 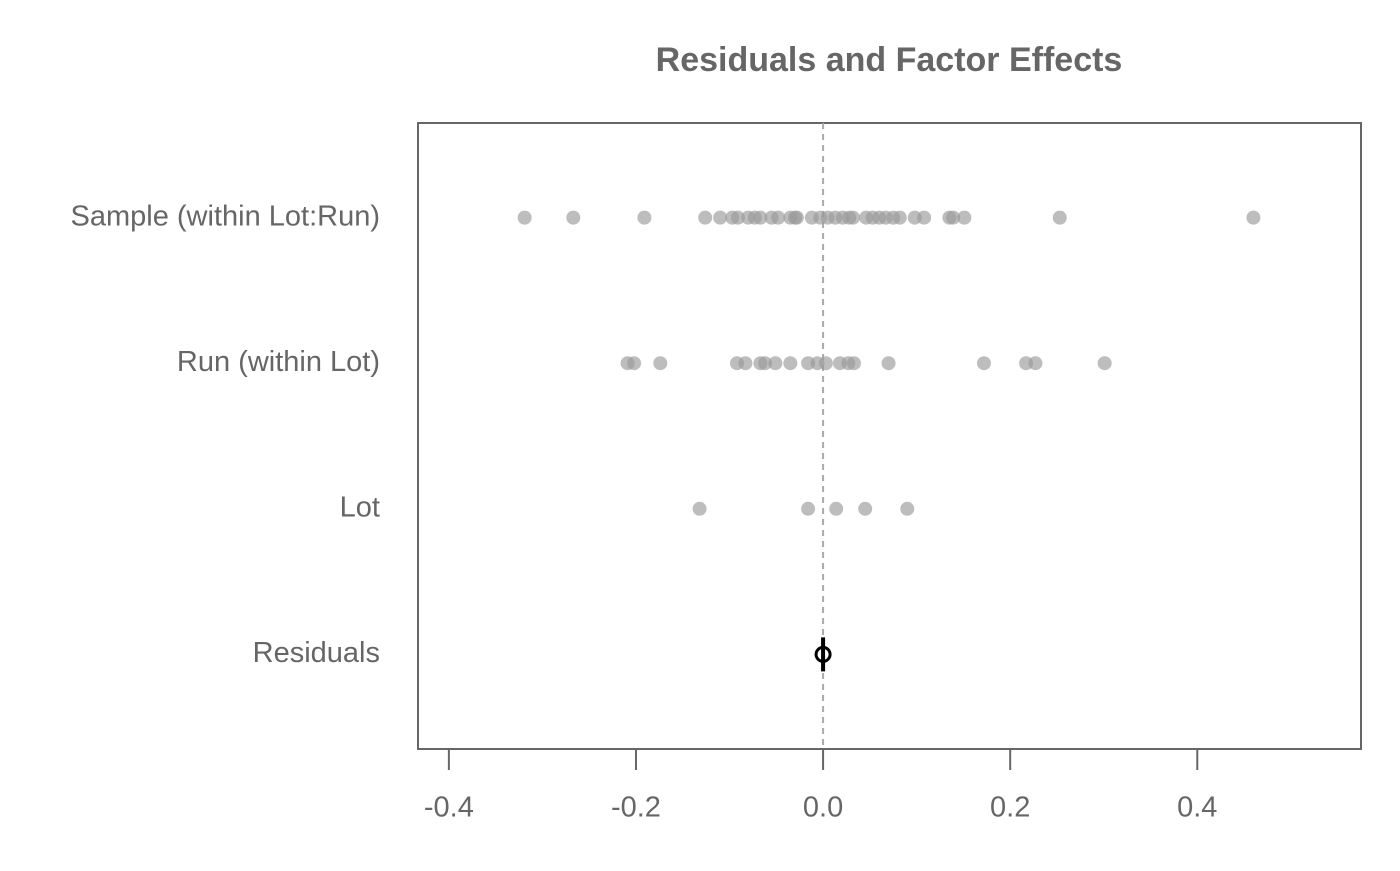 I want to click on y-category-label: Lot, so click(x=360, y=507).